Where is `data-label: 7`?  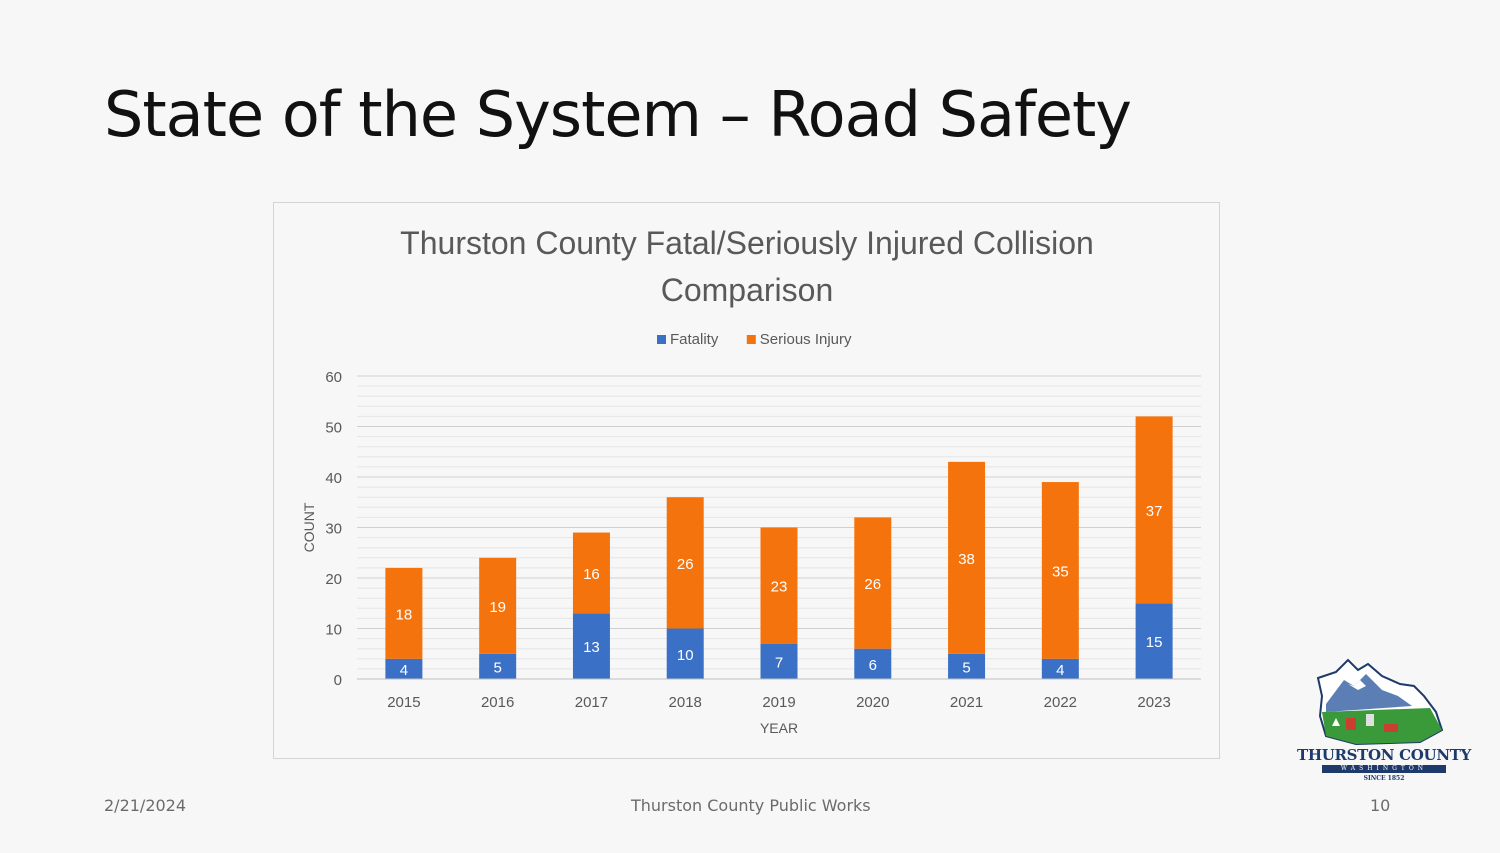
data-label: 7 is located at coordinates (779, 662).